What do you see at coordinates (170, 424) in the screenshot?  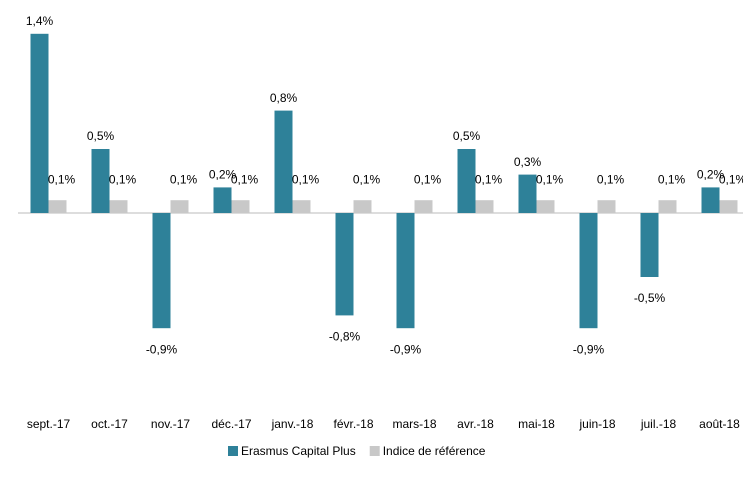 I see `x-tick-label: nov.-17` at bounding box center [170, 424].